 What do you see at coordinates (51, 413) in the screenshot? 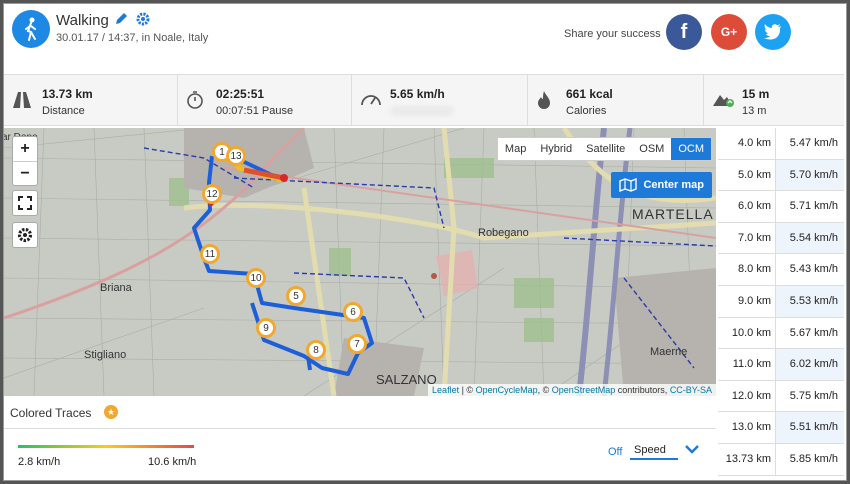
I see `colored-traces-title: Colored Traces` at bounding box center [51, 413].